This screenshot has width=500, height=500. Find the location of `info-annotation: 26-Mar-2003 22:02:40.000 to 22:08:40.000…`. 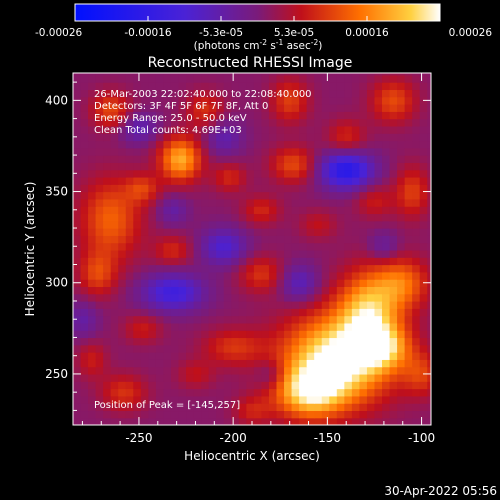

info-annotation: 26-Mar-2003 22:02:40.000 to 22:08:40.000… is located at coordinates (203, 112).